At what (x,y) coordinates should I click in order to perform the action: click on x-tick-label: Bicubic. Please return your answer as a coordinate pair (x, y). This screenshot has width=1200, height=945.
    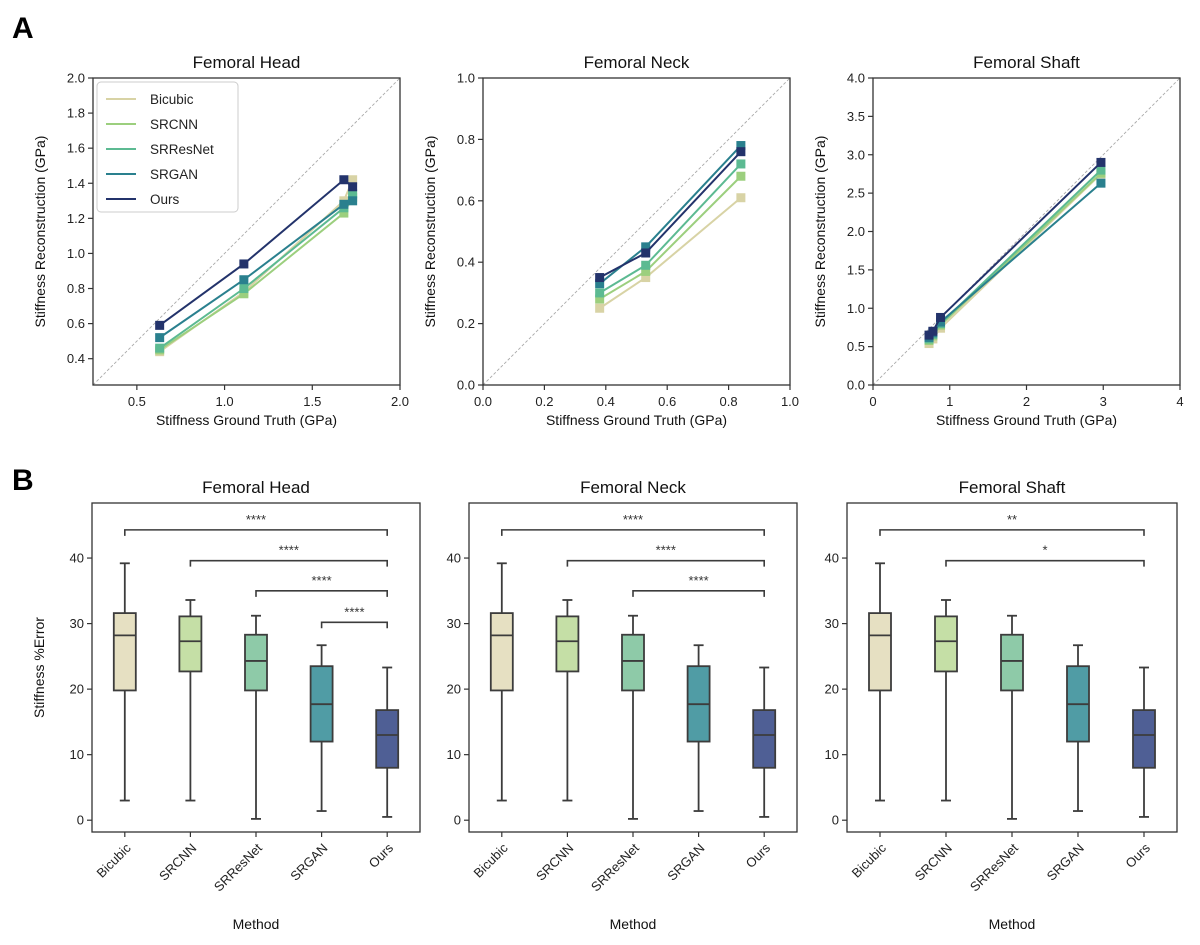
    Looking at the image, I should click on (869, 860).